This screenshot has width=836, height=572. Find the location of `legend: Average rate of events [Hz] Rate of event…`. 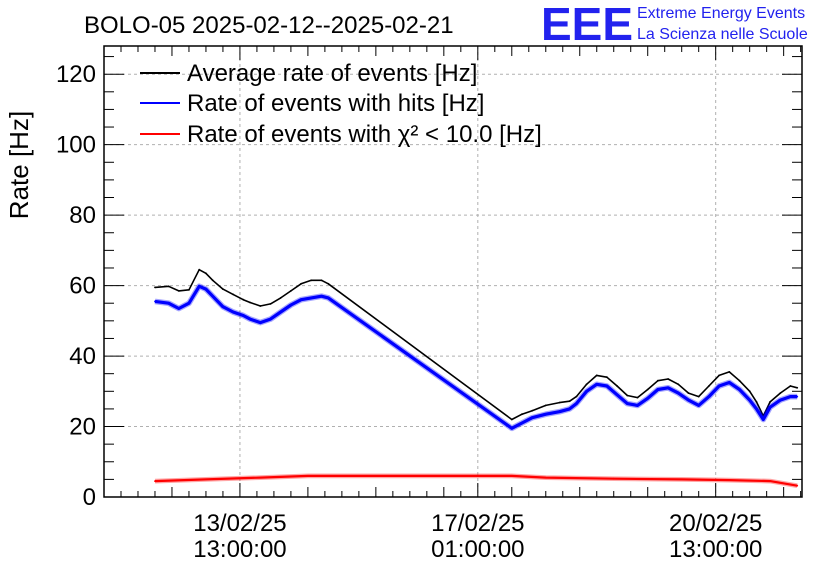

legend: Average rate of events [Hz] Rate of event… is located at coordinates (341, 104).